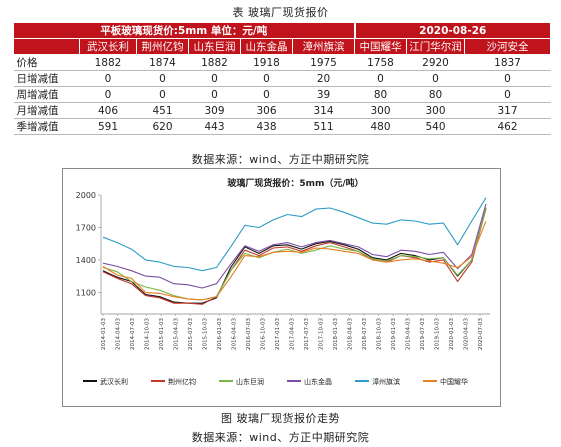 The width and height of the screenshot is (561, 447). I want to click on x-tick-label: 2016-07-03, so click(249, 334).